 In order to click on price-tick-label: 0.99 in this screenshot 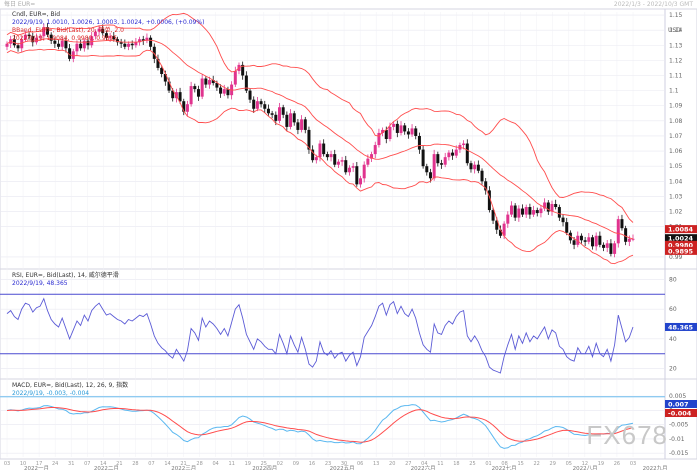, I will do `click(676, 257)`.